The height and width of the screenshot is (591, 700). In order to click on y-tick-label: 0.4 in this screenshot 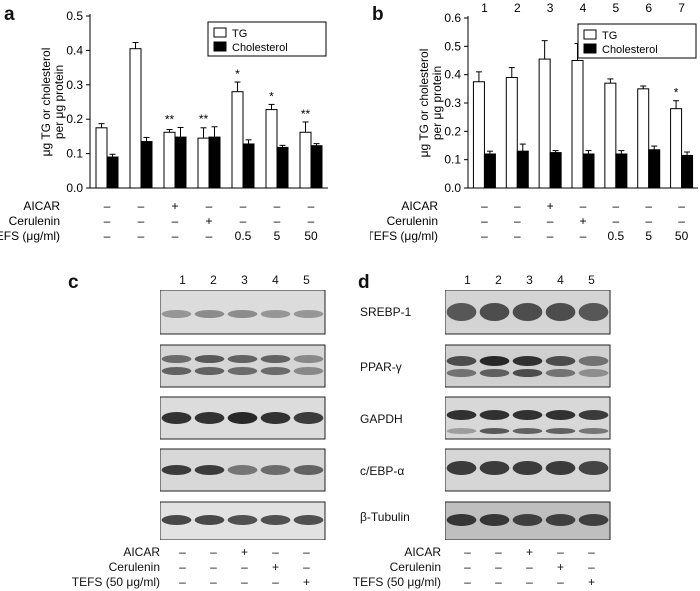, I will do `click(74, 50)`.